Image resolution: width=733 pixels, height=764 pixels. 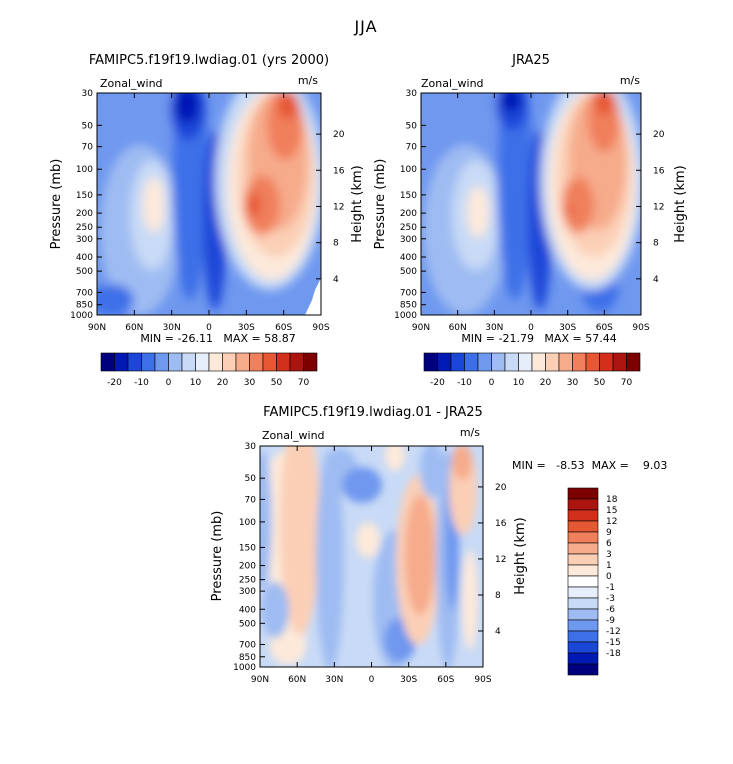 I want to click on panel-obs-ytick-label: 250, so click(x=408, y=228).